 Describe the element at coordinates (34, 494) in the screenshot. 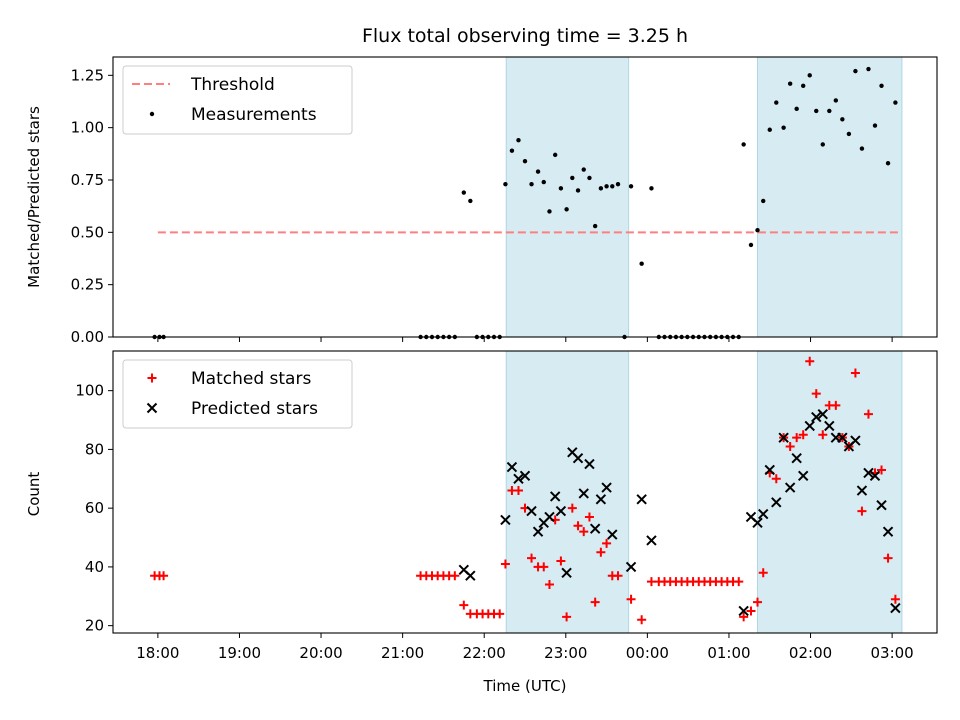

I see `y-axis-label-bottom: Count` at that location.